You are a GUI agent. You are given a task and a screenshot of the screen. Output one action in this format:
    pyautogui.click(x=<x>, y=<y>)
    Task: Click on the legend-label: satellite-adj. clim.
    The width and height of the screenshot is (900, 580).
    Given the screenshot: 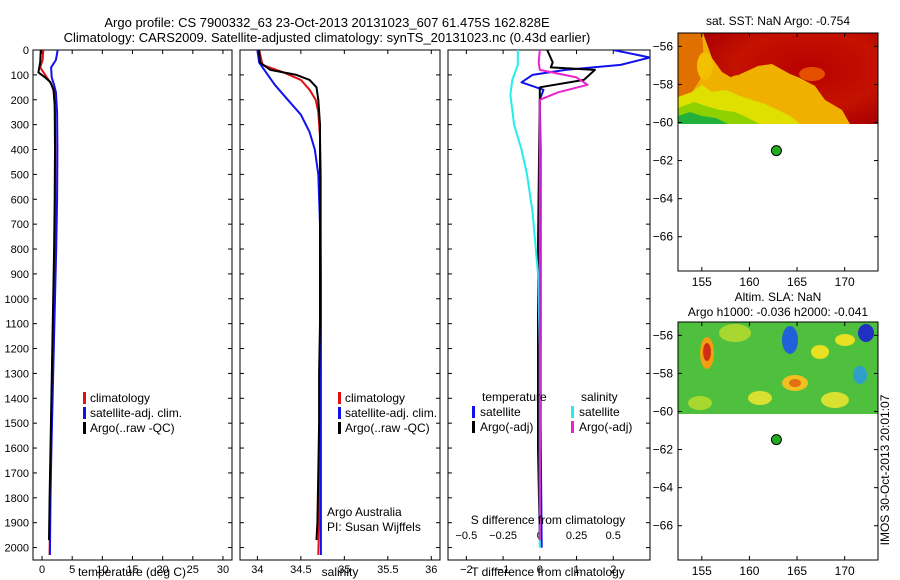 What is the action you would take?
    pyautogui.click(x=136, y=413)
    